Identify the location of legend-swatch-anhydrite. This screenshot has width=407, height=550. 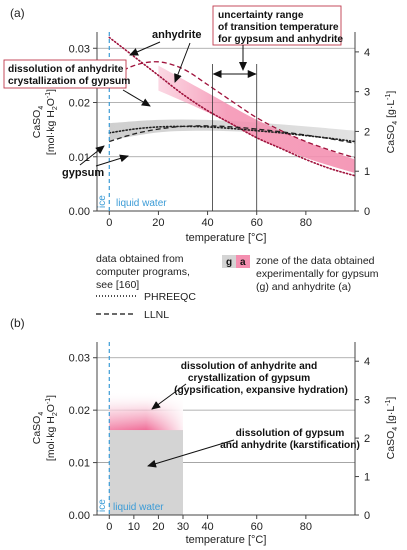
(243, 261).